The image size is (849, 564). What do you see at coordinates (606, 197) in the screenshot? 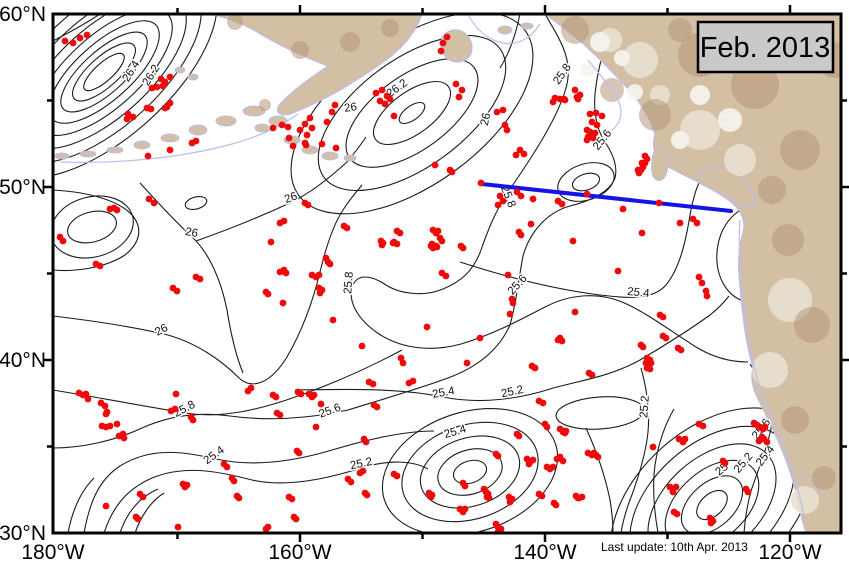
I see `section-line` at bounding box center [606, 197].